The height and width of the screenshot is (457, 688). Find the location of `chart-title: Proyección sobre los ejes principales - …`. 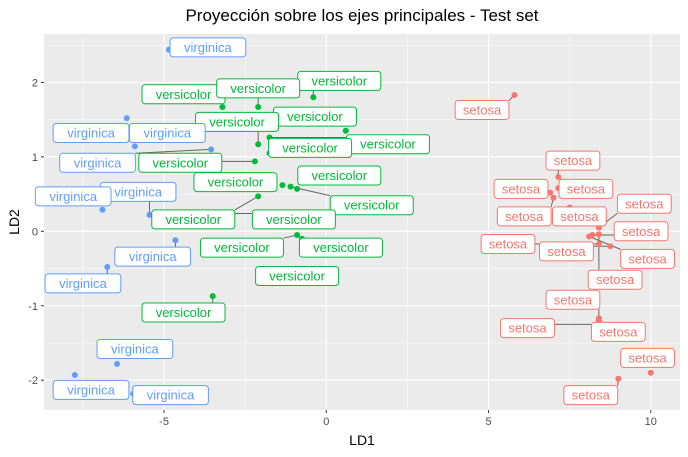

chart-title: Proyección sobre los ejes principales - … is located at coordinates (361, 15).